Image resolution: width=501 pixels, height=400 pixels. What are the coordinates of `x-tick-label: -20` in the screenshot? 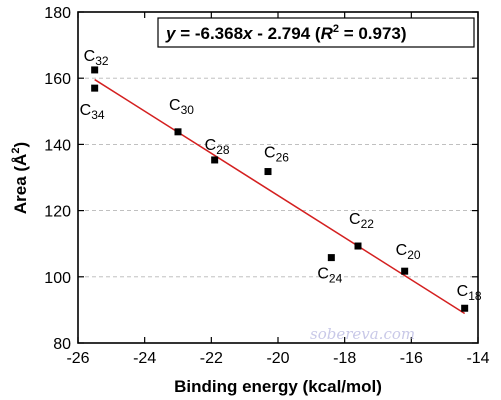 It's located at (277, 358).